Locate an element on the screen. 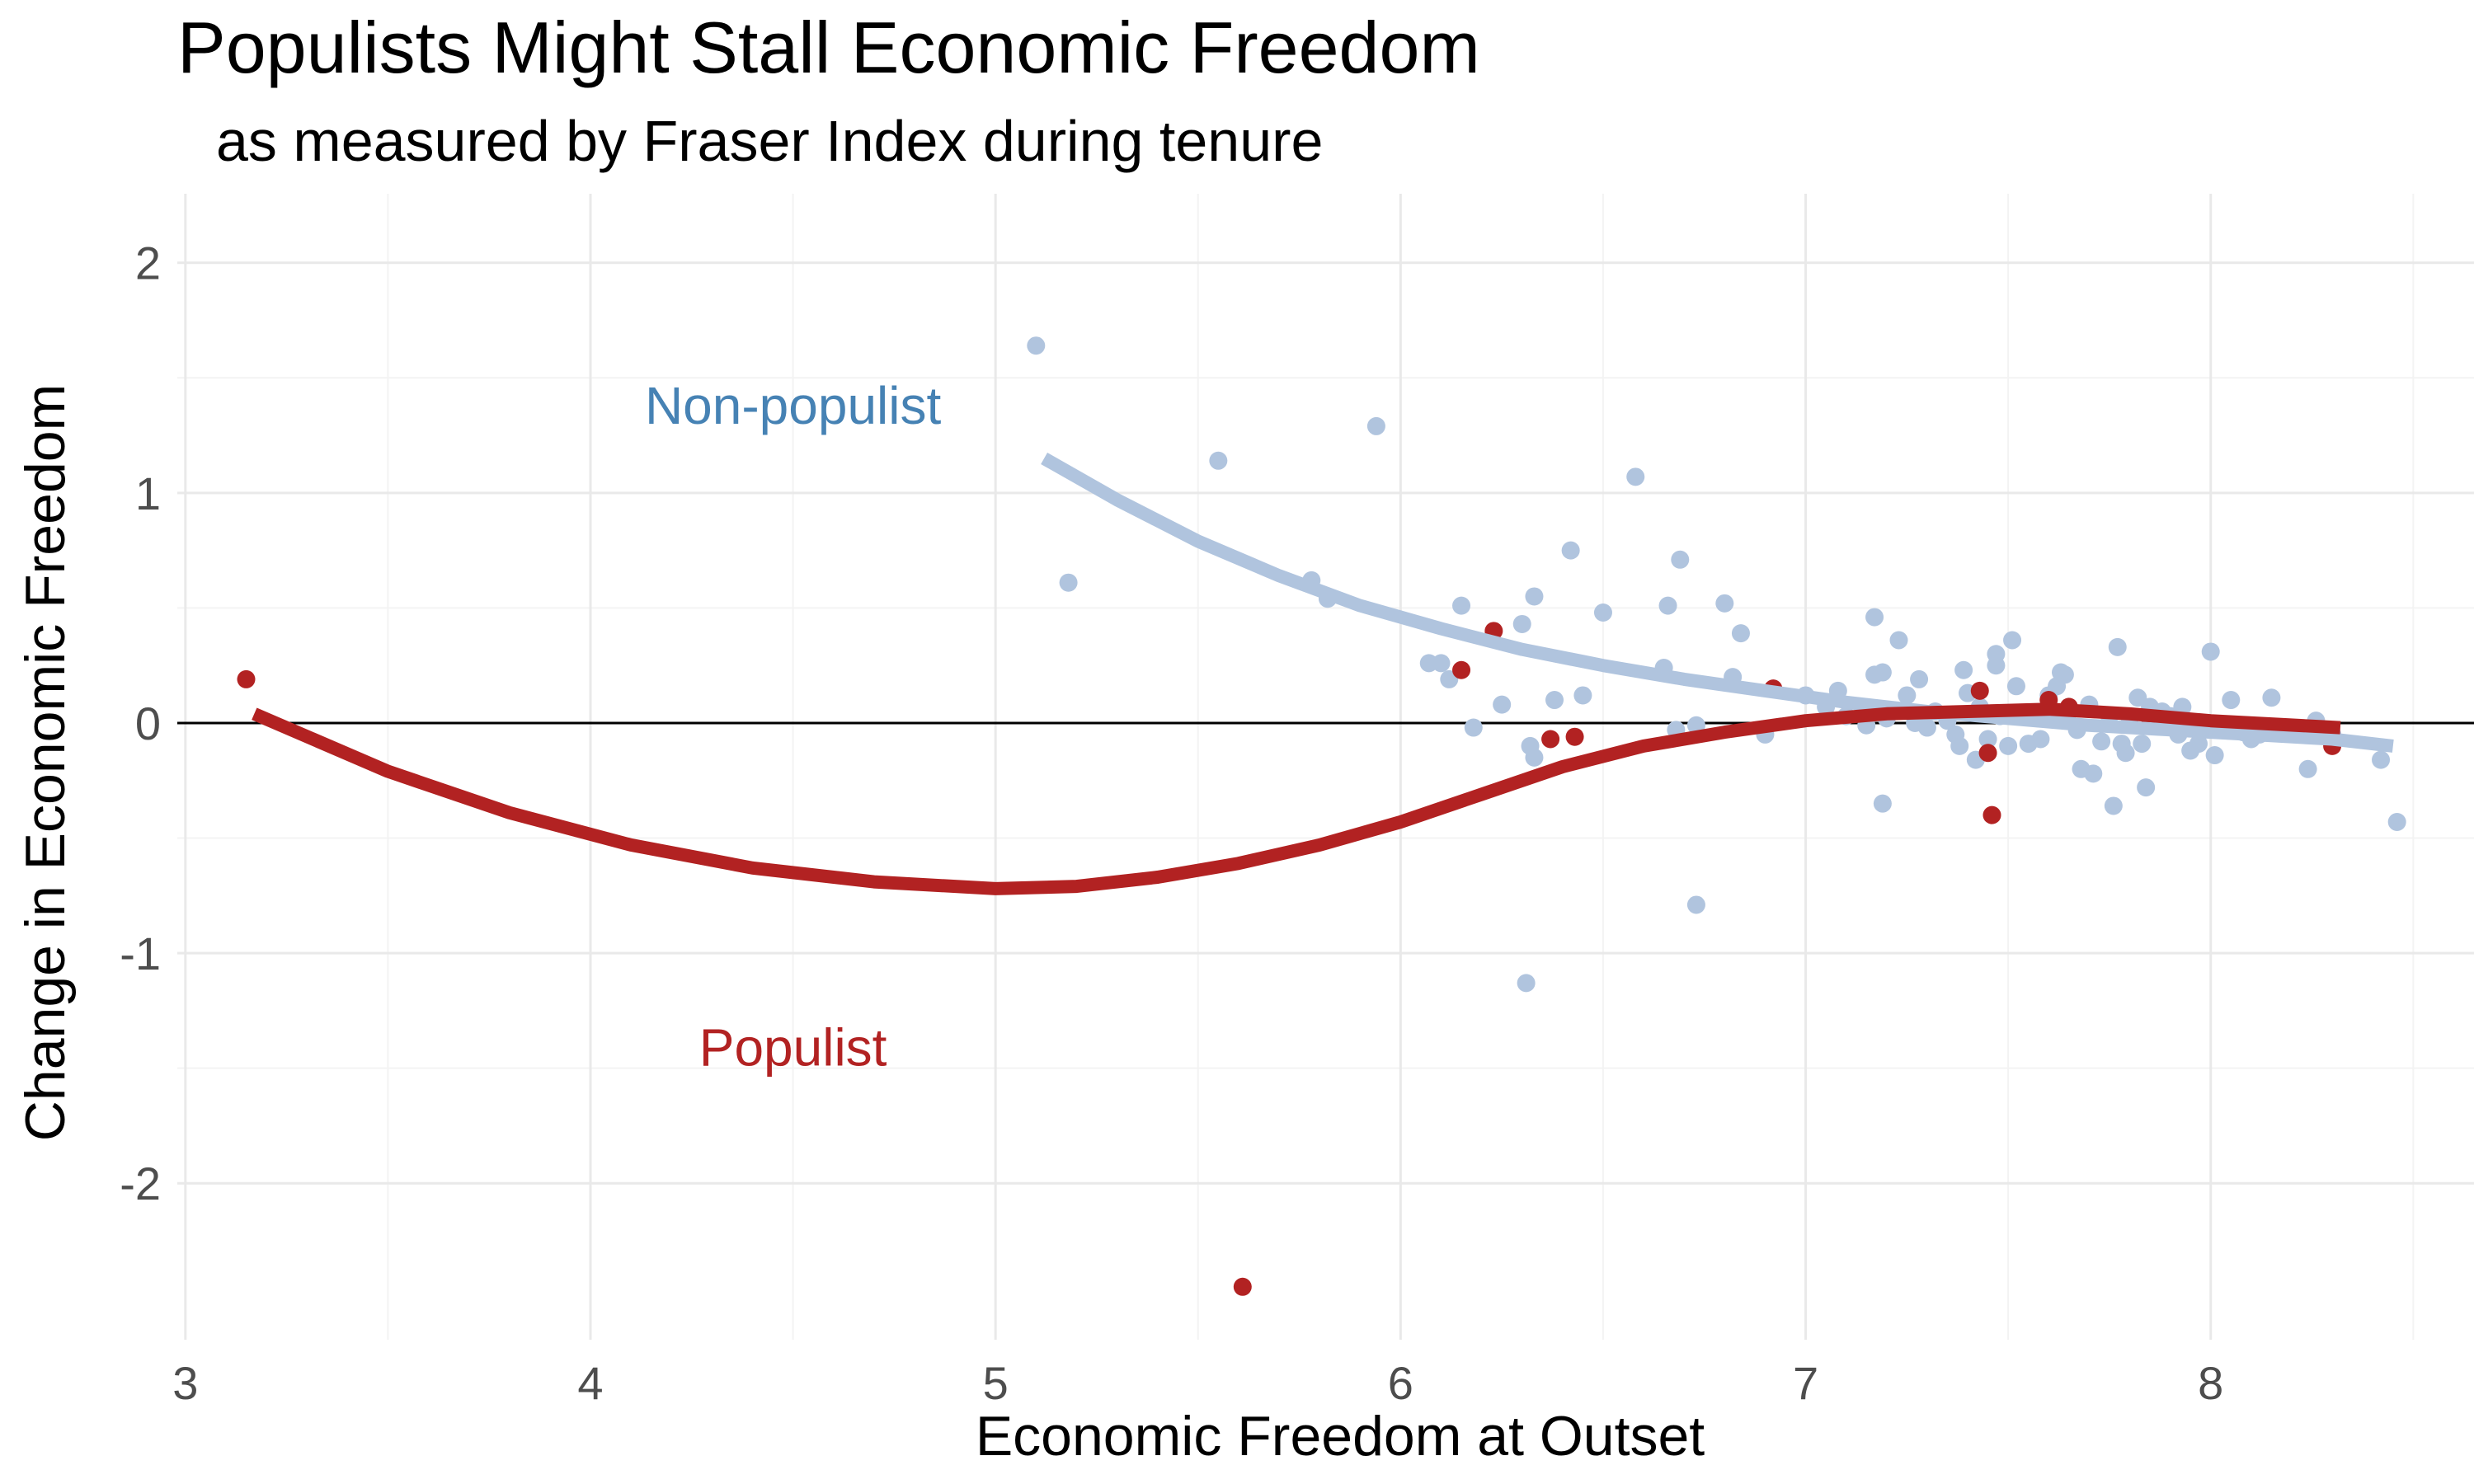 This screenshot has width=2474, height=1484. populist-trend-line is located at coordinates (1296, 798).